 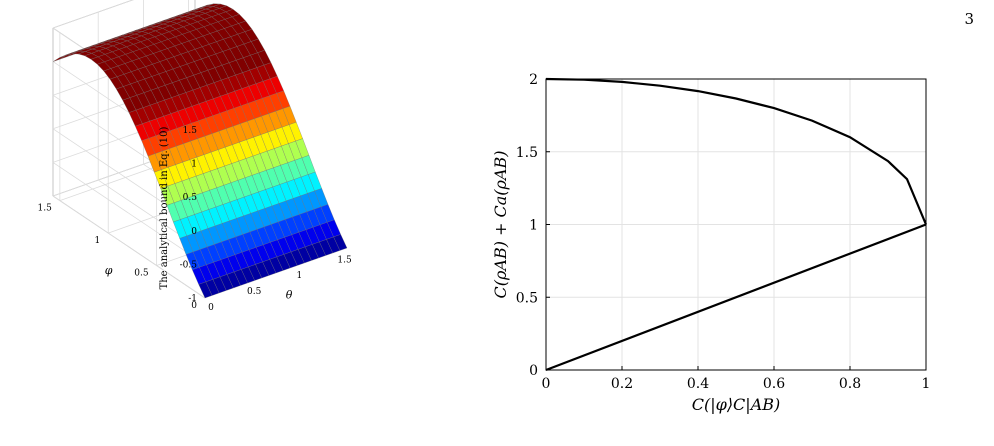 What do you see at coordinates (190, 198) in the screenshot?
I see `z-tick-label: 0.5` at bounding box center [190, 198].